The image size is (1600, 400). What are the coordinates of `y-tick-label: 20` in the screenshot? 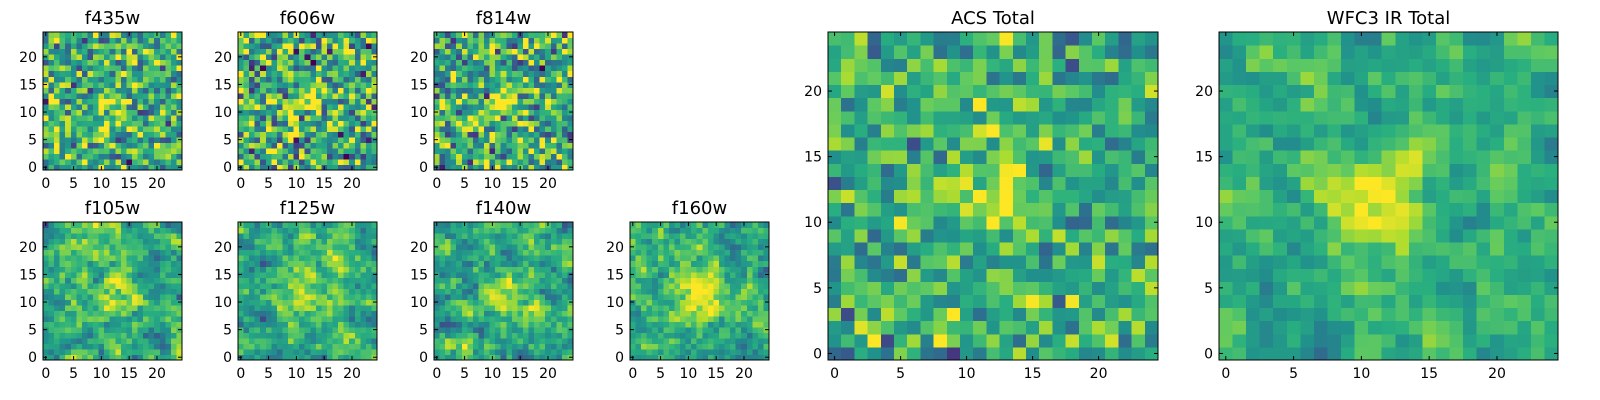 It's located at (223, 248).